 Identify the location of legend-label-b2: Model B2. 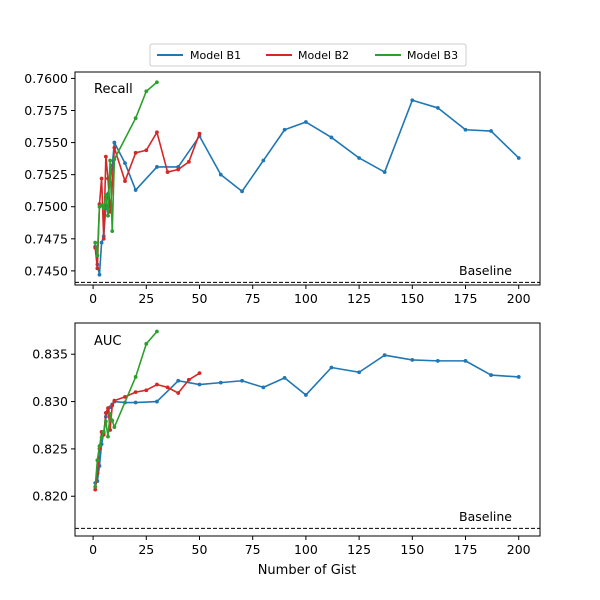
(323, 55).